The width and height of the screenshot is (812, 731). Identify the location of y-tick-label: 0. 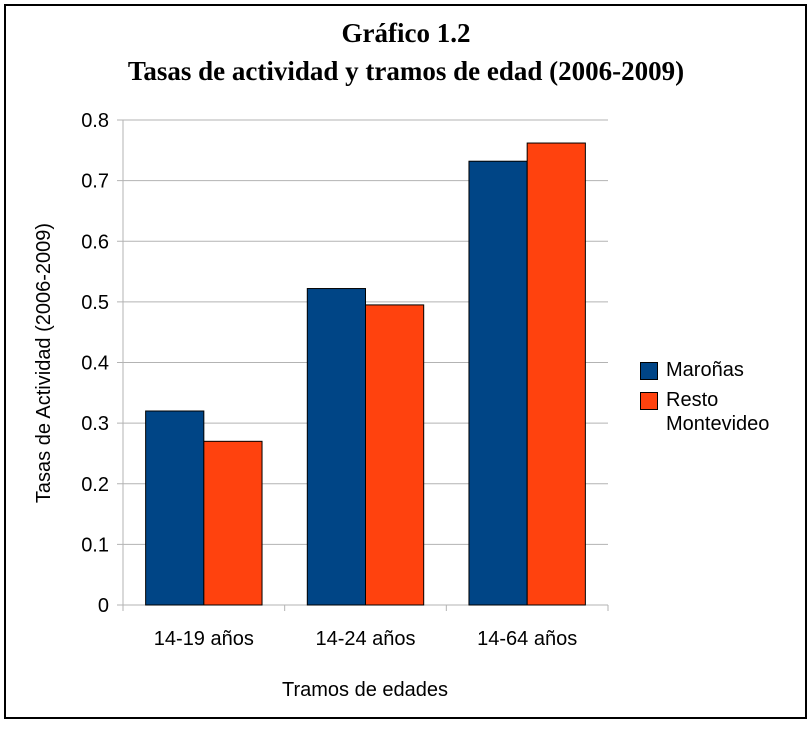
(103, 606).